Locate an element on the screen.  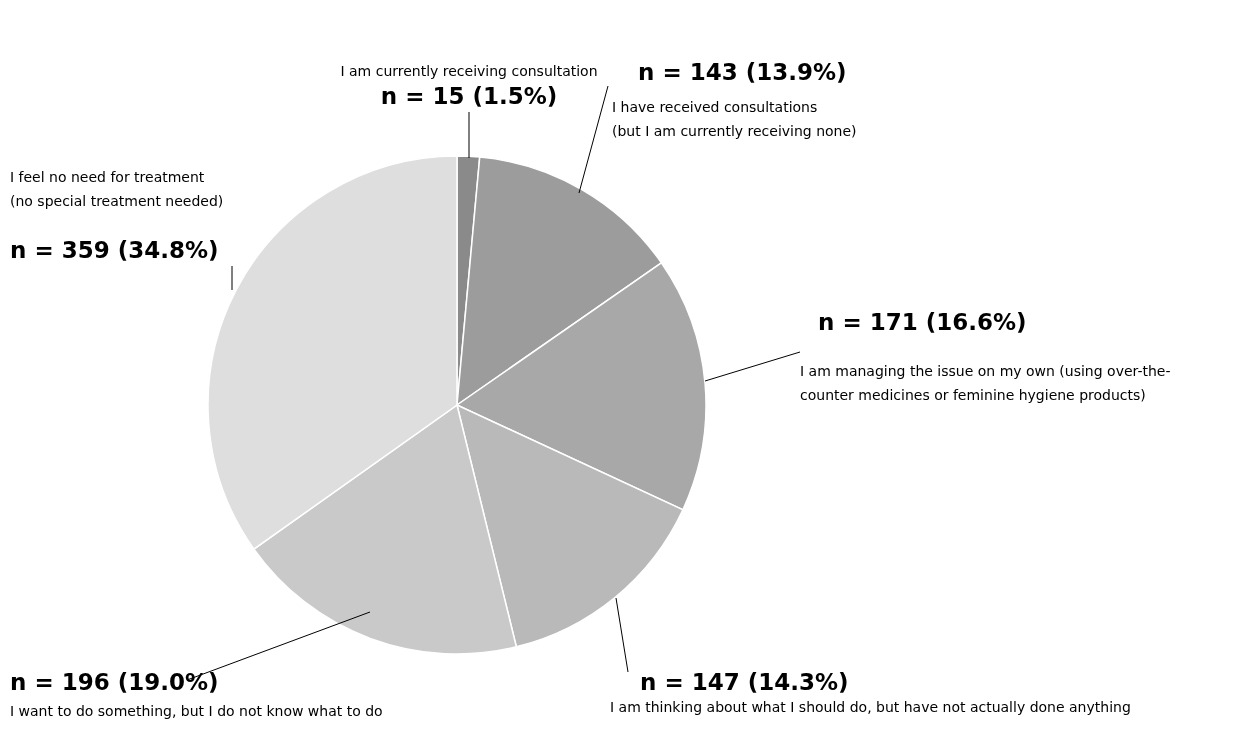
slice-label: I feel no need for treatment (no special treatment needed) is located at coordinates (117, 189).